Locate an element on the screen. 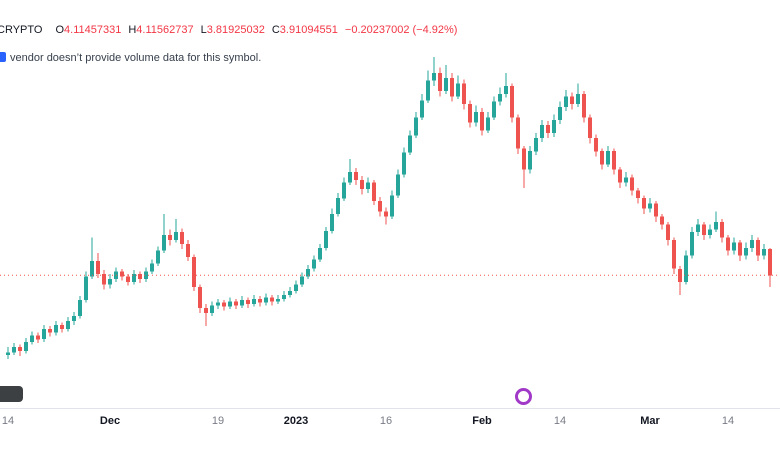 Image resolution: width=780 pixels, height=470 pixels. close-label: C is located at coordinates (275, 30).